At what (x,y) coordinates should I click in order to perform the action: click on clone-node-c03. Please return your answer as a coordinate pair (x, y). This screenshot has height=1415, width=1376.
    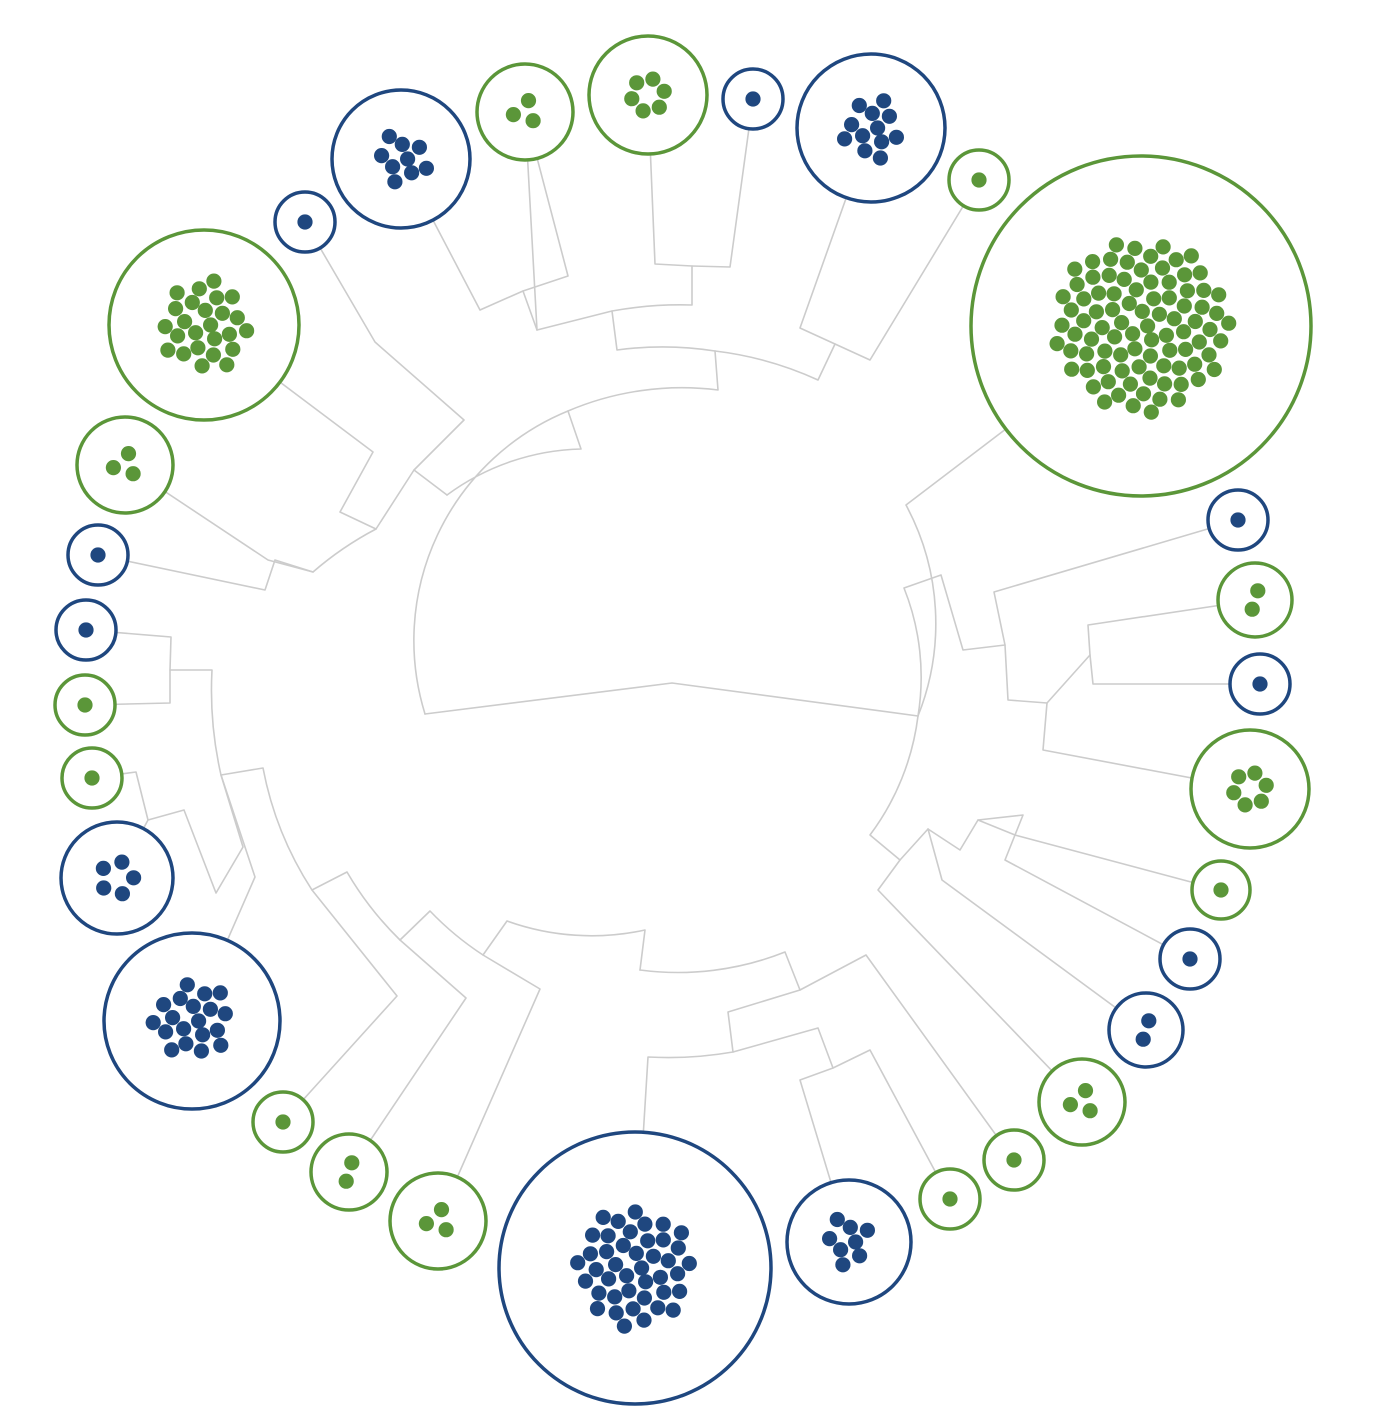
    Looking at the image, I should click on (1238, 520).